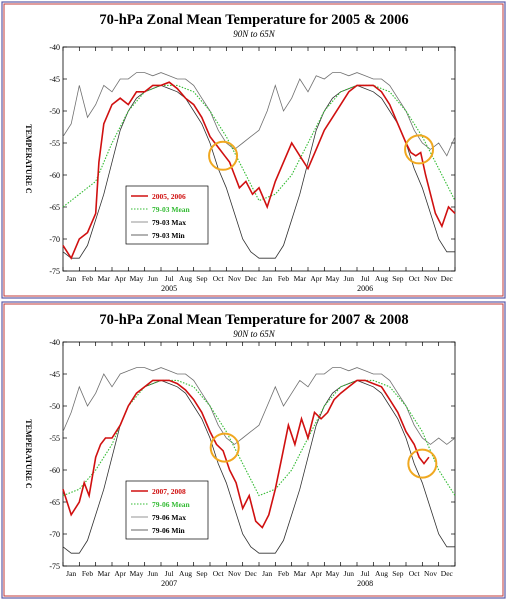 This screenshot has width=508, height=600. I want to click on year-label: 2007, so click(169, 583).